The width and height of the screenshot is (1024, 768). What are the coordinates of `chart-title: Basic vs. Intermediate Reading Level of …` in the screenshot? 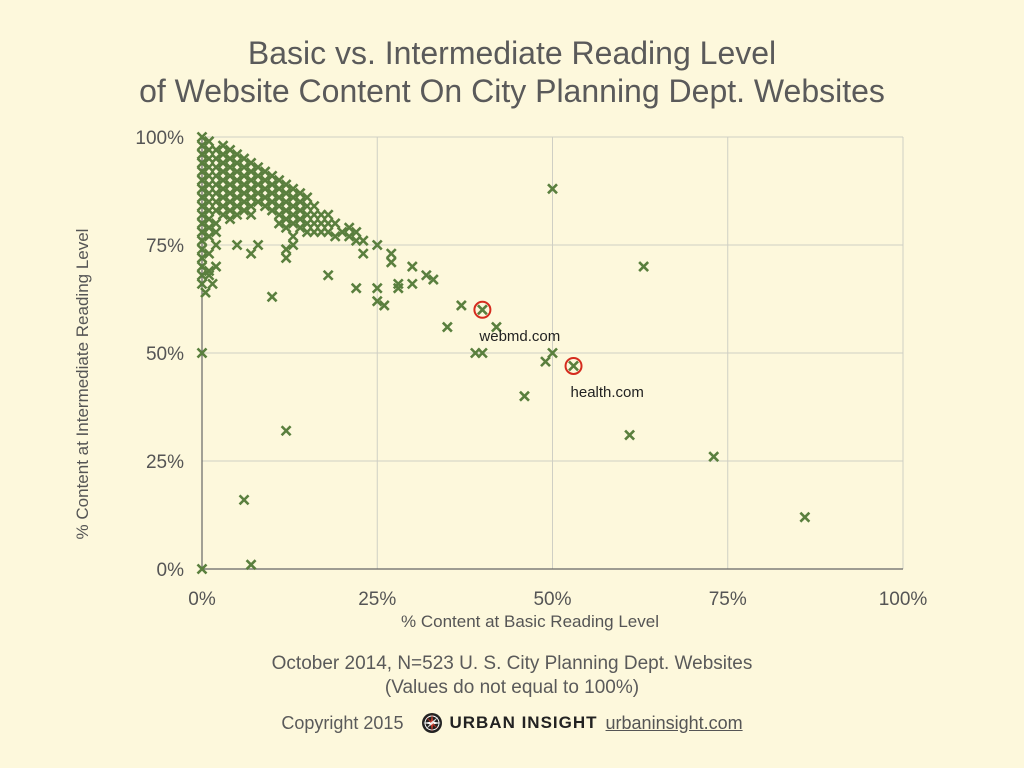 It's located at (512, 72).